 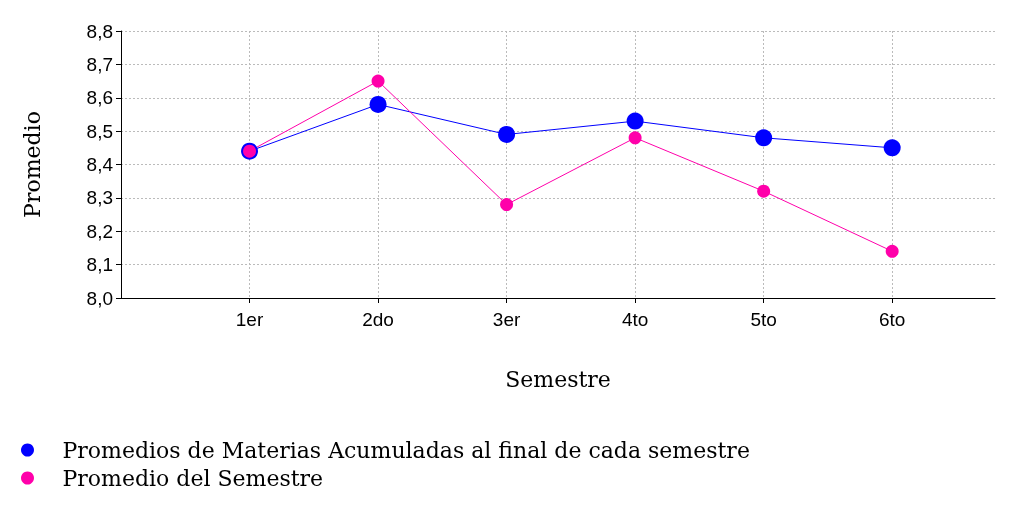 What do you see at coordinates (635, 319) in the screenshot?
I see `x-tick-label: 4to` at bounding box center [635, 319].